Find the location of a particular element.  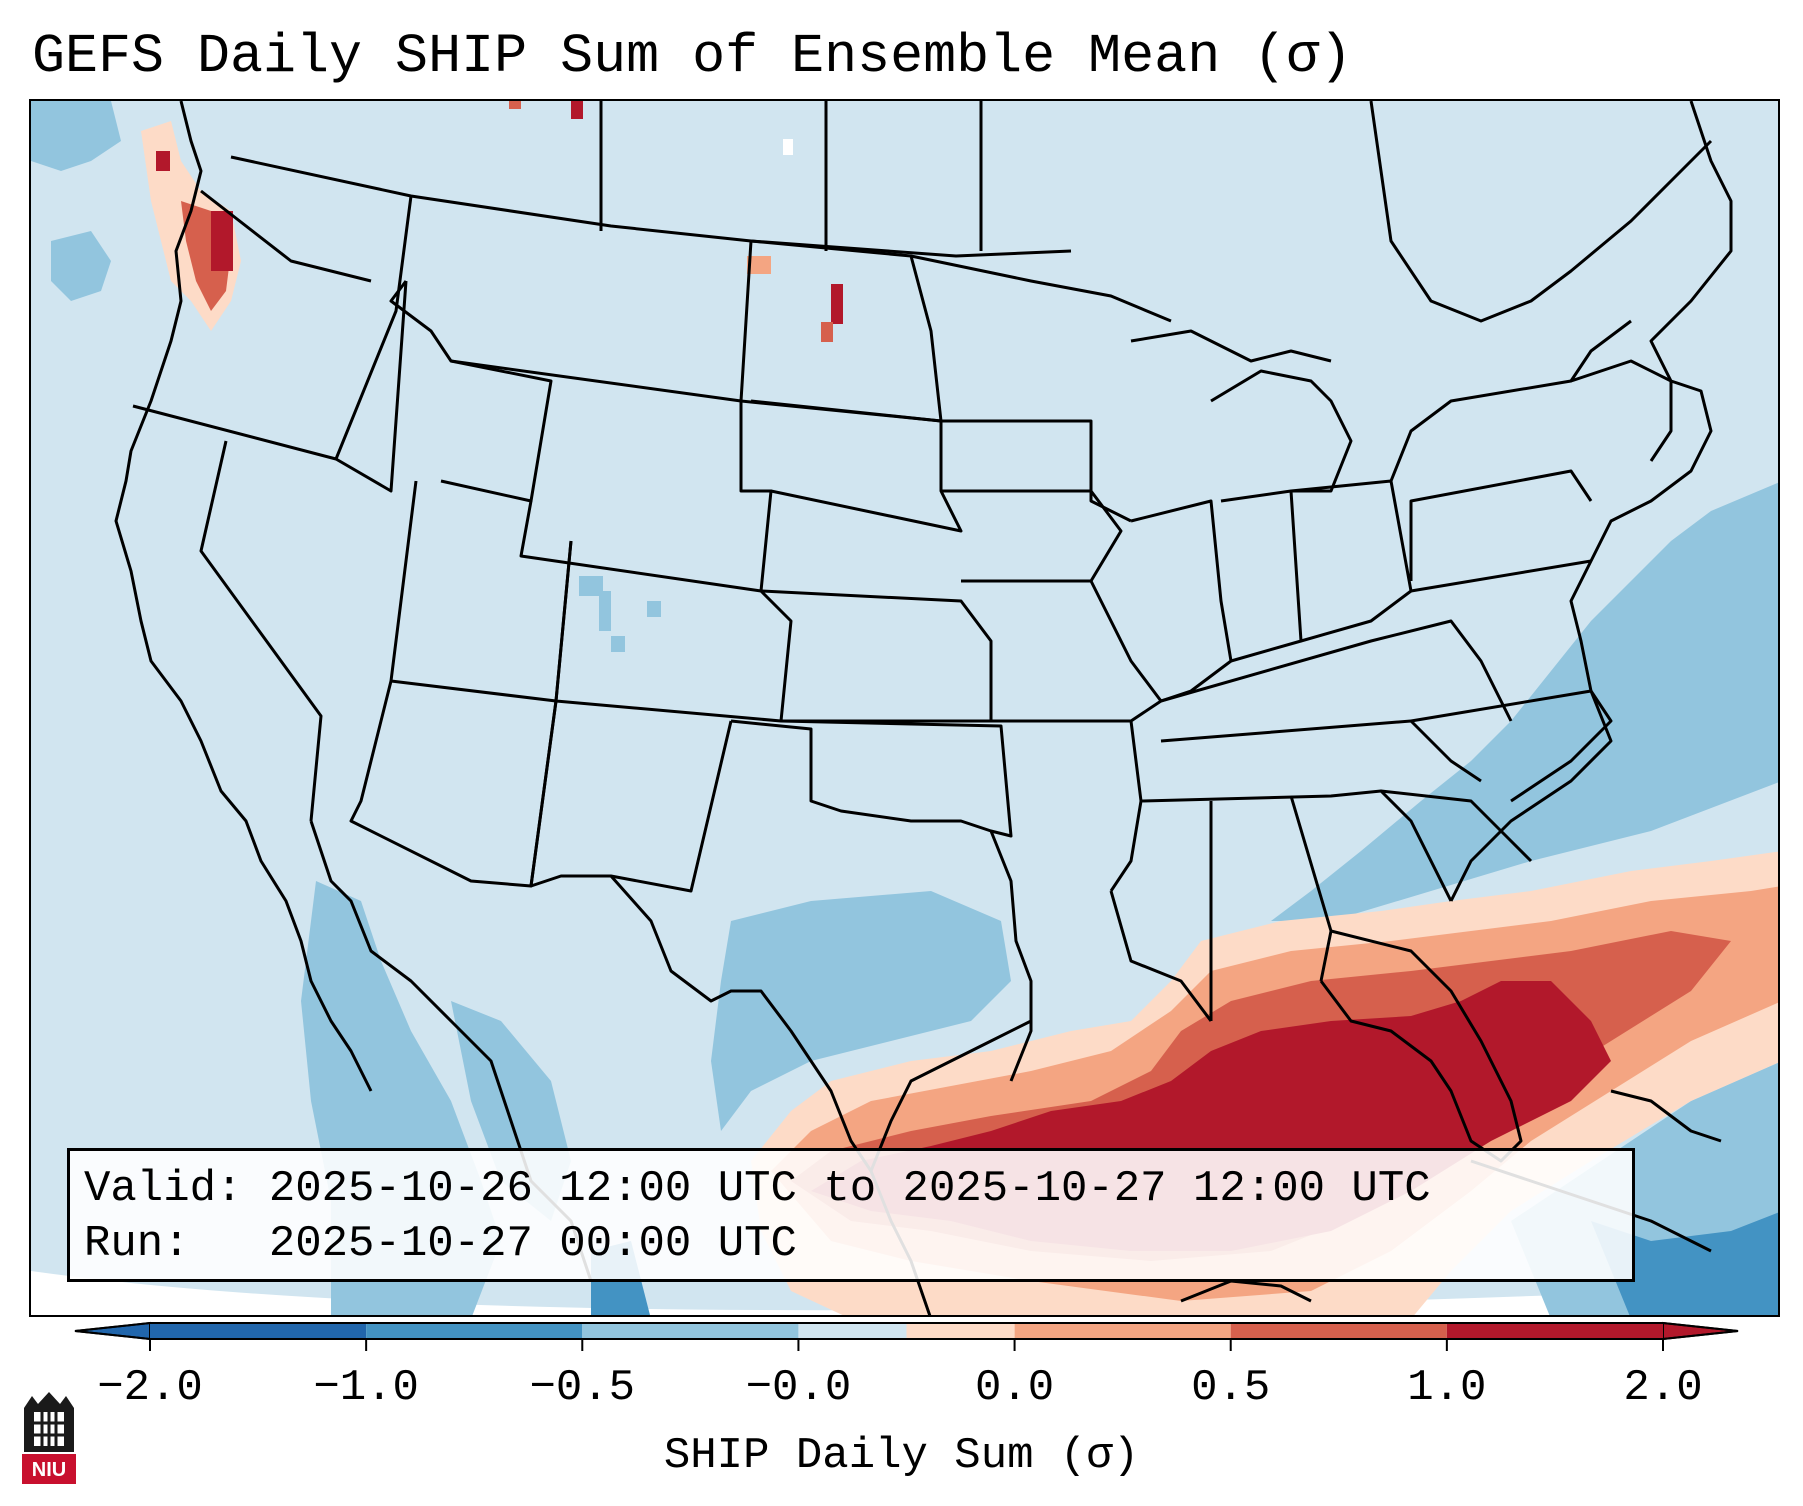

atlantic-negative-region is located at coordinates (1524, 701).